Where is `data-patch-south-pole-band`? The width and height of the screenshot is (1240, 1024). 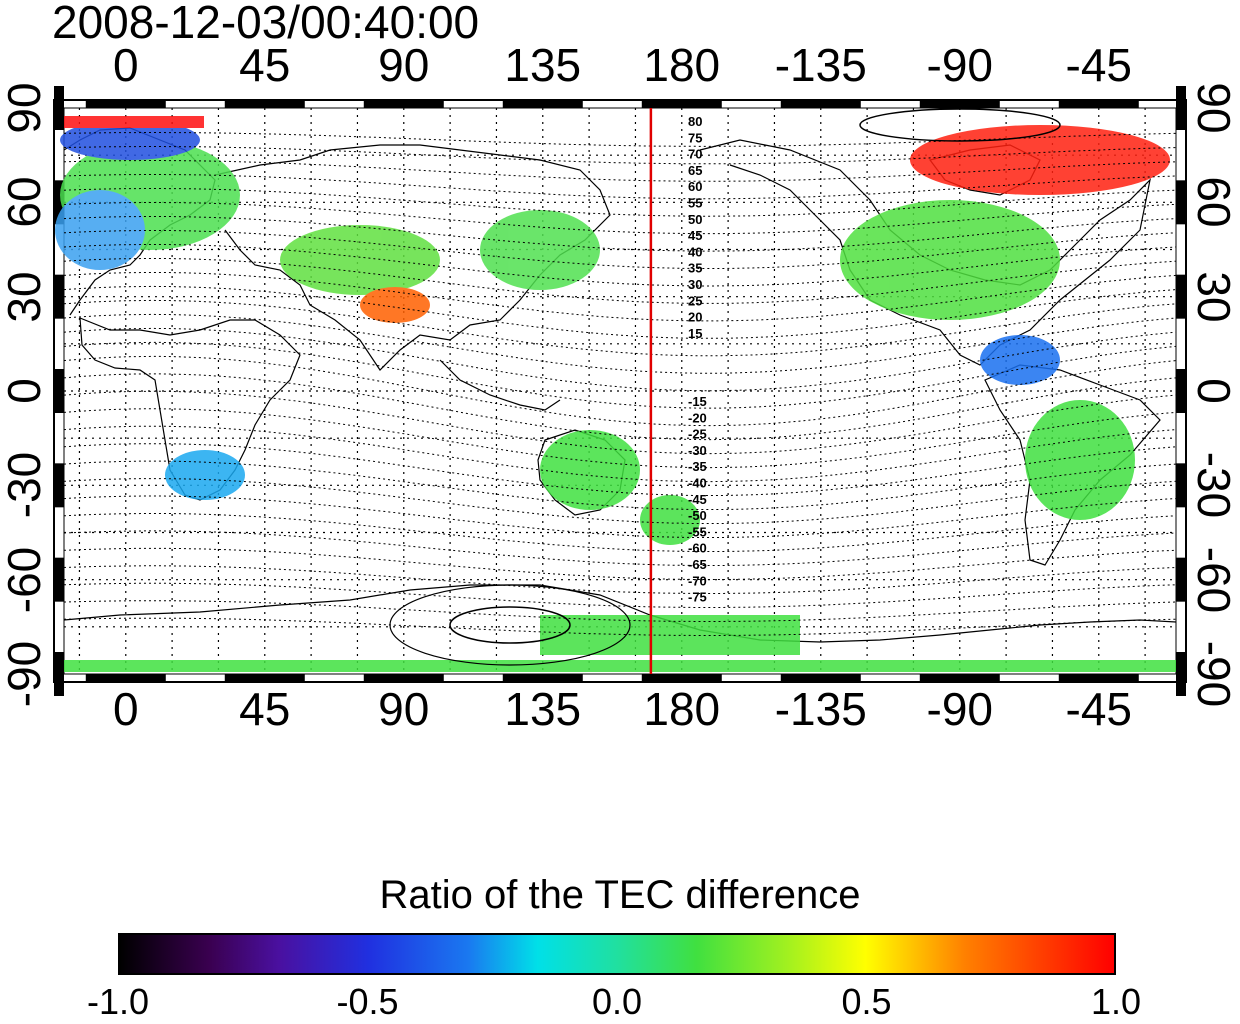
data-patch-south-pole-band is located at coordinates (620, 666).